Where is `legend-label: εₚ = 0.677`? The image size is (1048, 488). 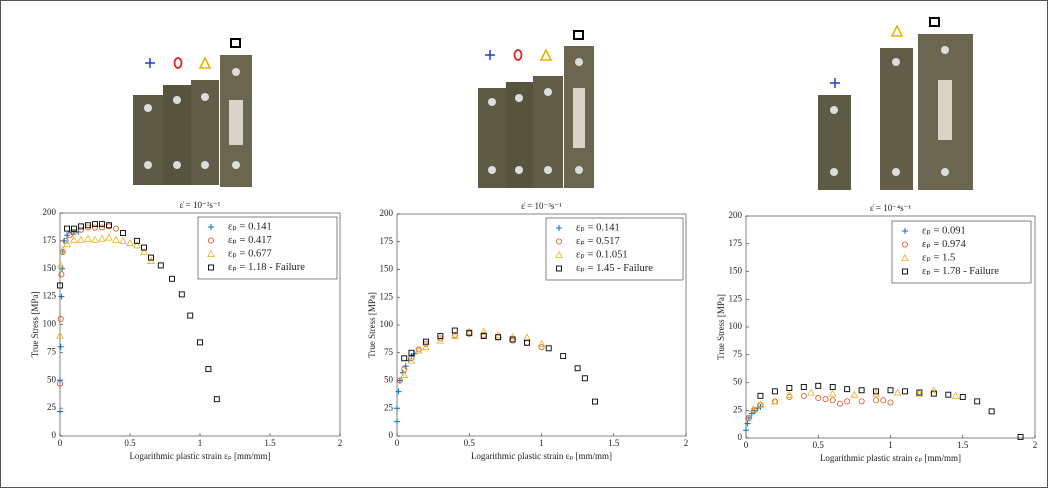 legend-label: εₚ = 0.677 is located at coordinates (250, 253).